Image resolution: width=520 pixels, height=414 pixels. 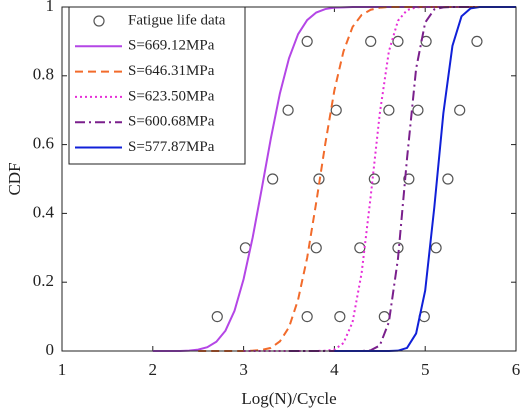 I want to click on legend-label: S=623.50MPa, so click(x=171, y=96).